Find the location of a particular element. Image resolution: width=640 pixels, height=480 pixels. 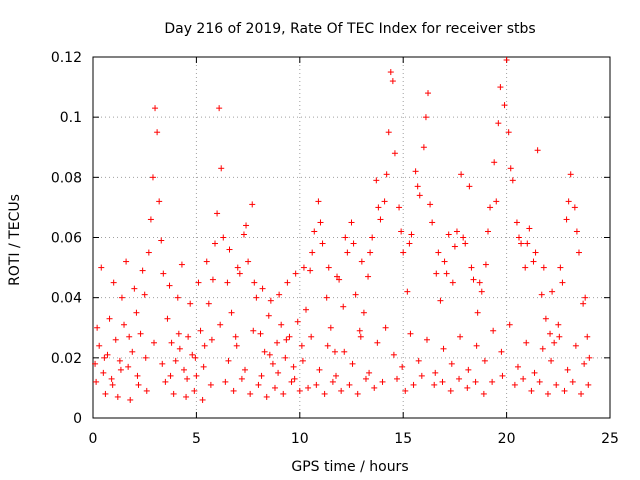

y-tick-label: 0.06 is located at coordinates (66, 239).